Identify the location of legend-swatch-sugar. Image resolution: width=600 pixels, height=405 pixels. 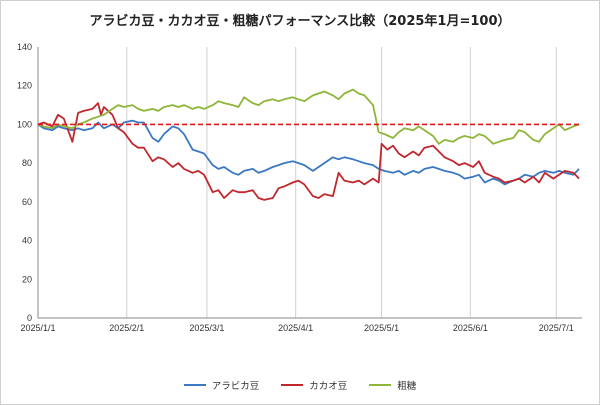
(380, 385).